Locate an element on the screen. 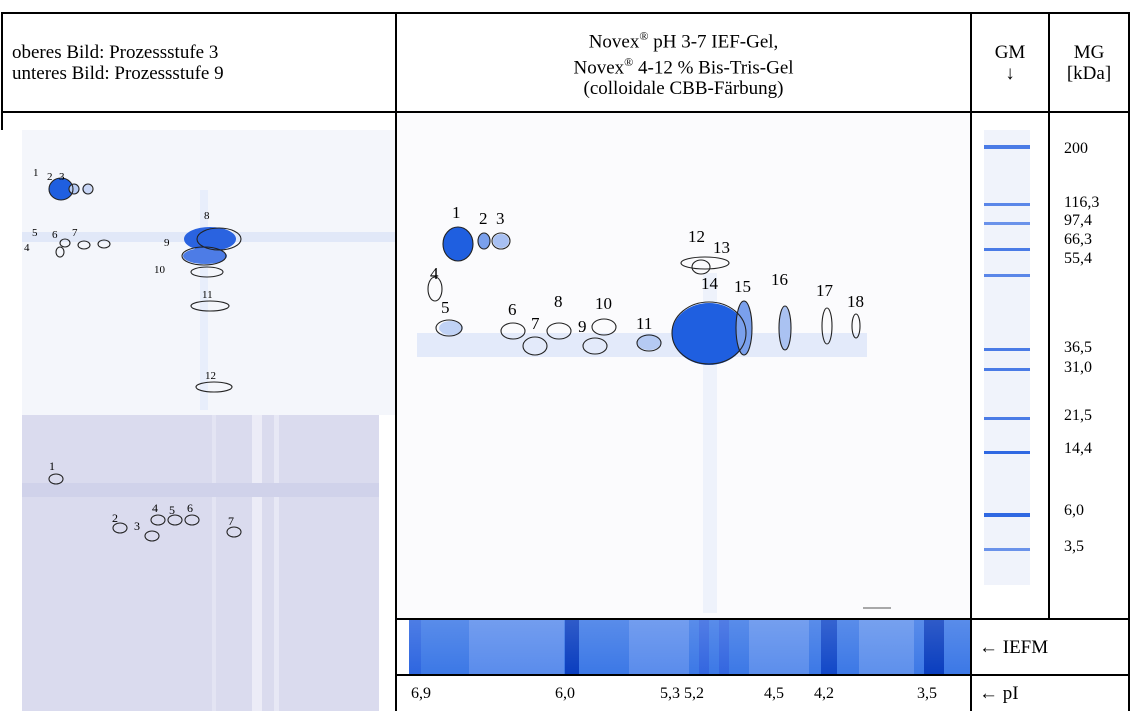 Image resolution: width=1131 pixels, height=711 pixels. spot-label: 16 is located at coordinates (779, 279).